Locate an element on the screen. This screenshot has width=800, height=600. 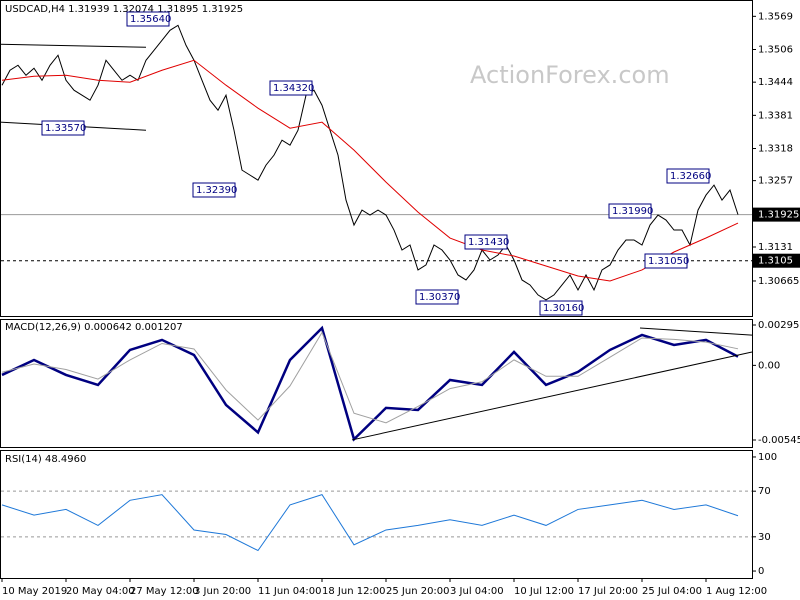
annotation: 1.31430 is located at coordinates (488, 242).